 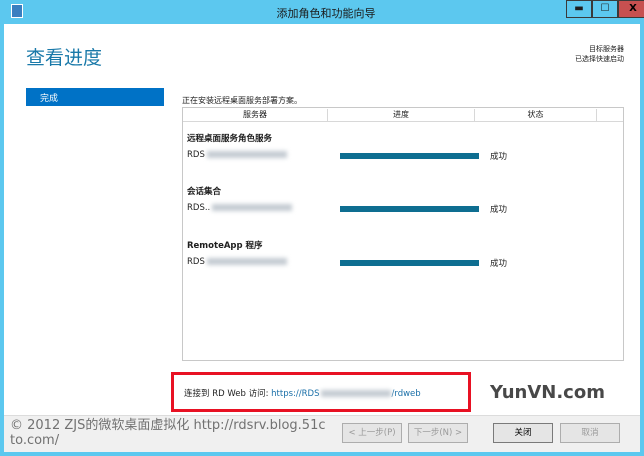 What do you see at coordinates (346, 394) in the screenshot?
I see `rdweb-link: https://RDS/rdweb` at bounding box center [346, 394].